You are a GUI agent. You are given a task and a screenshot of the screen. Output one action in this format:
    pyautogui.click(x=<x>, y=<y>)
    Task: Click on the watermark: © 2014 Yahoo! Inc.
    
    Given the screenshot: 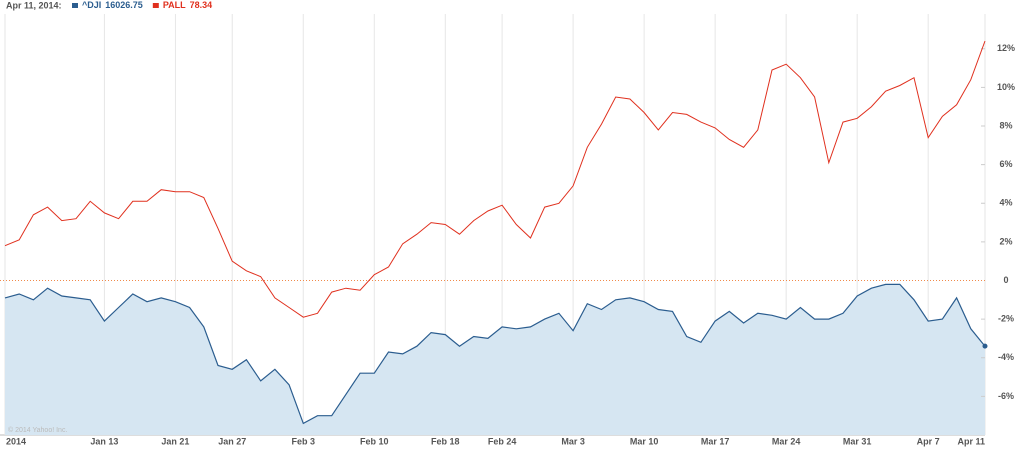 What is the action you would take?
    pyautogui.click(x=37, y=430)
    